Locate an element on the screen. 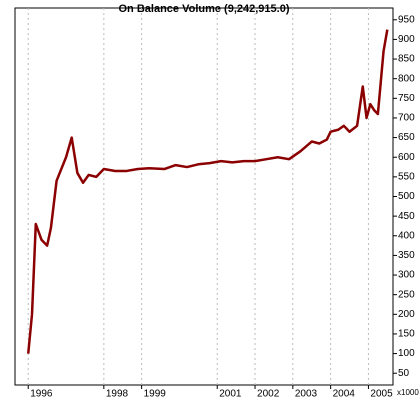  y-unit: x1000 is located at coordinates (408, 392).